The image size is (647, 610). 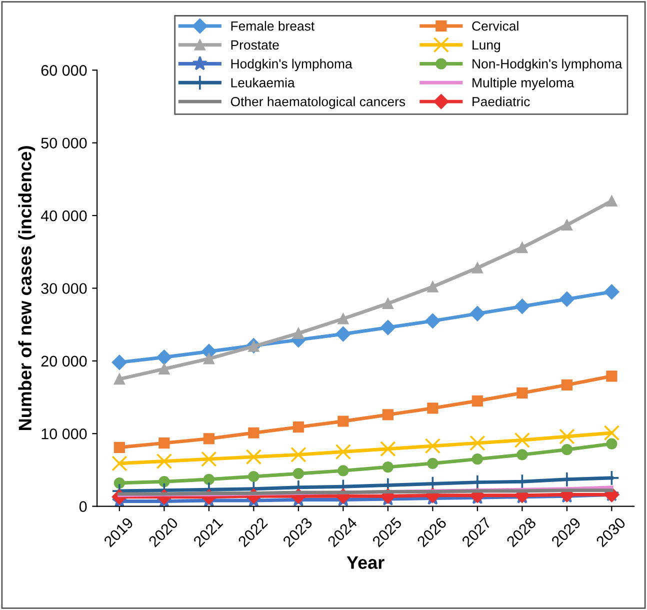 I want to click on legend-label: Lung, so click(x=486, y=46).